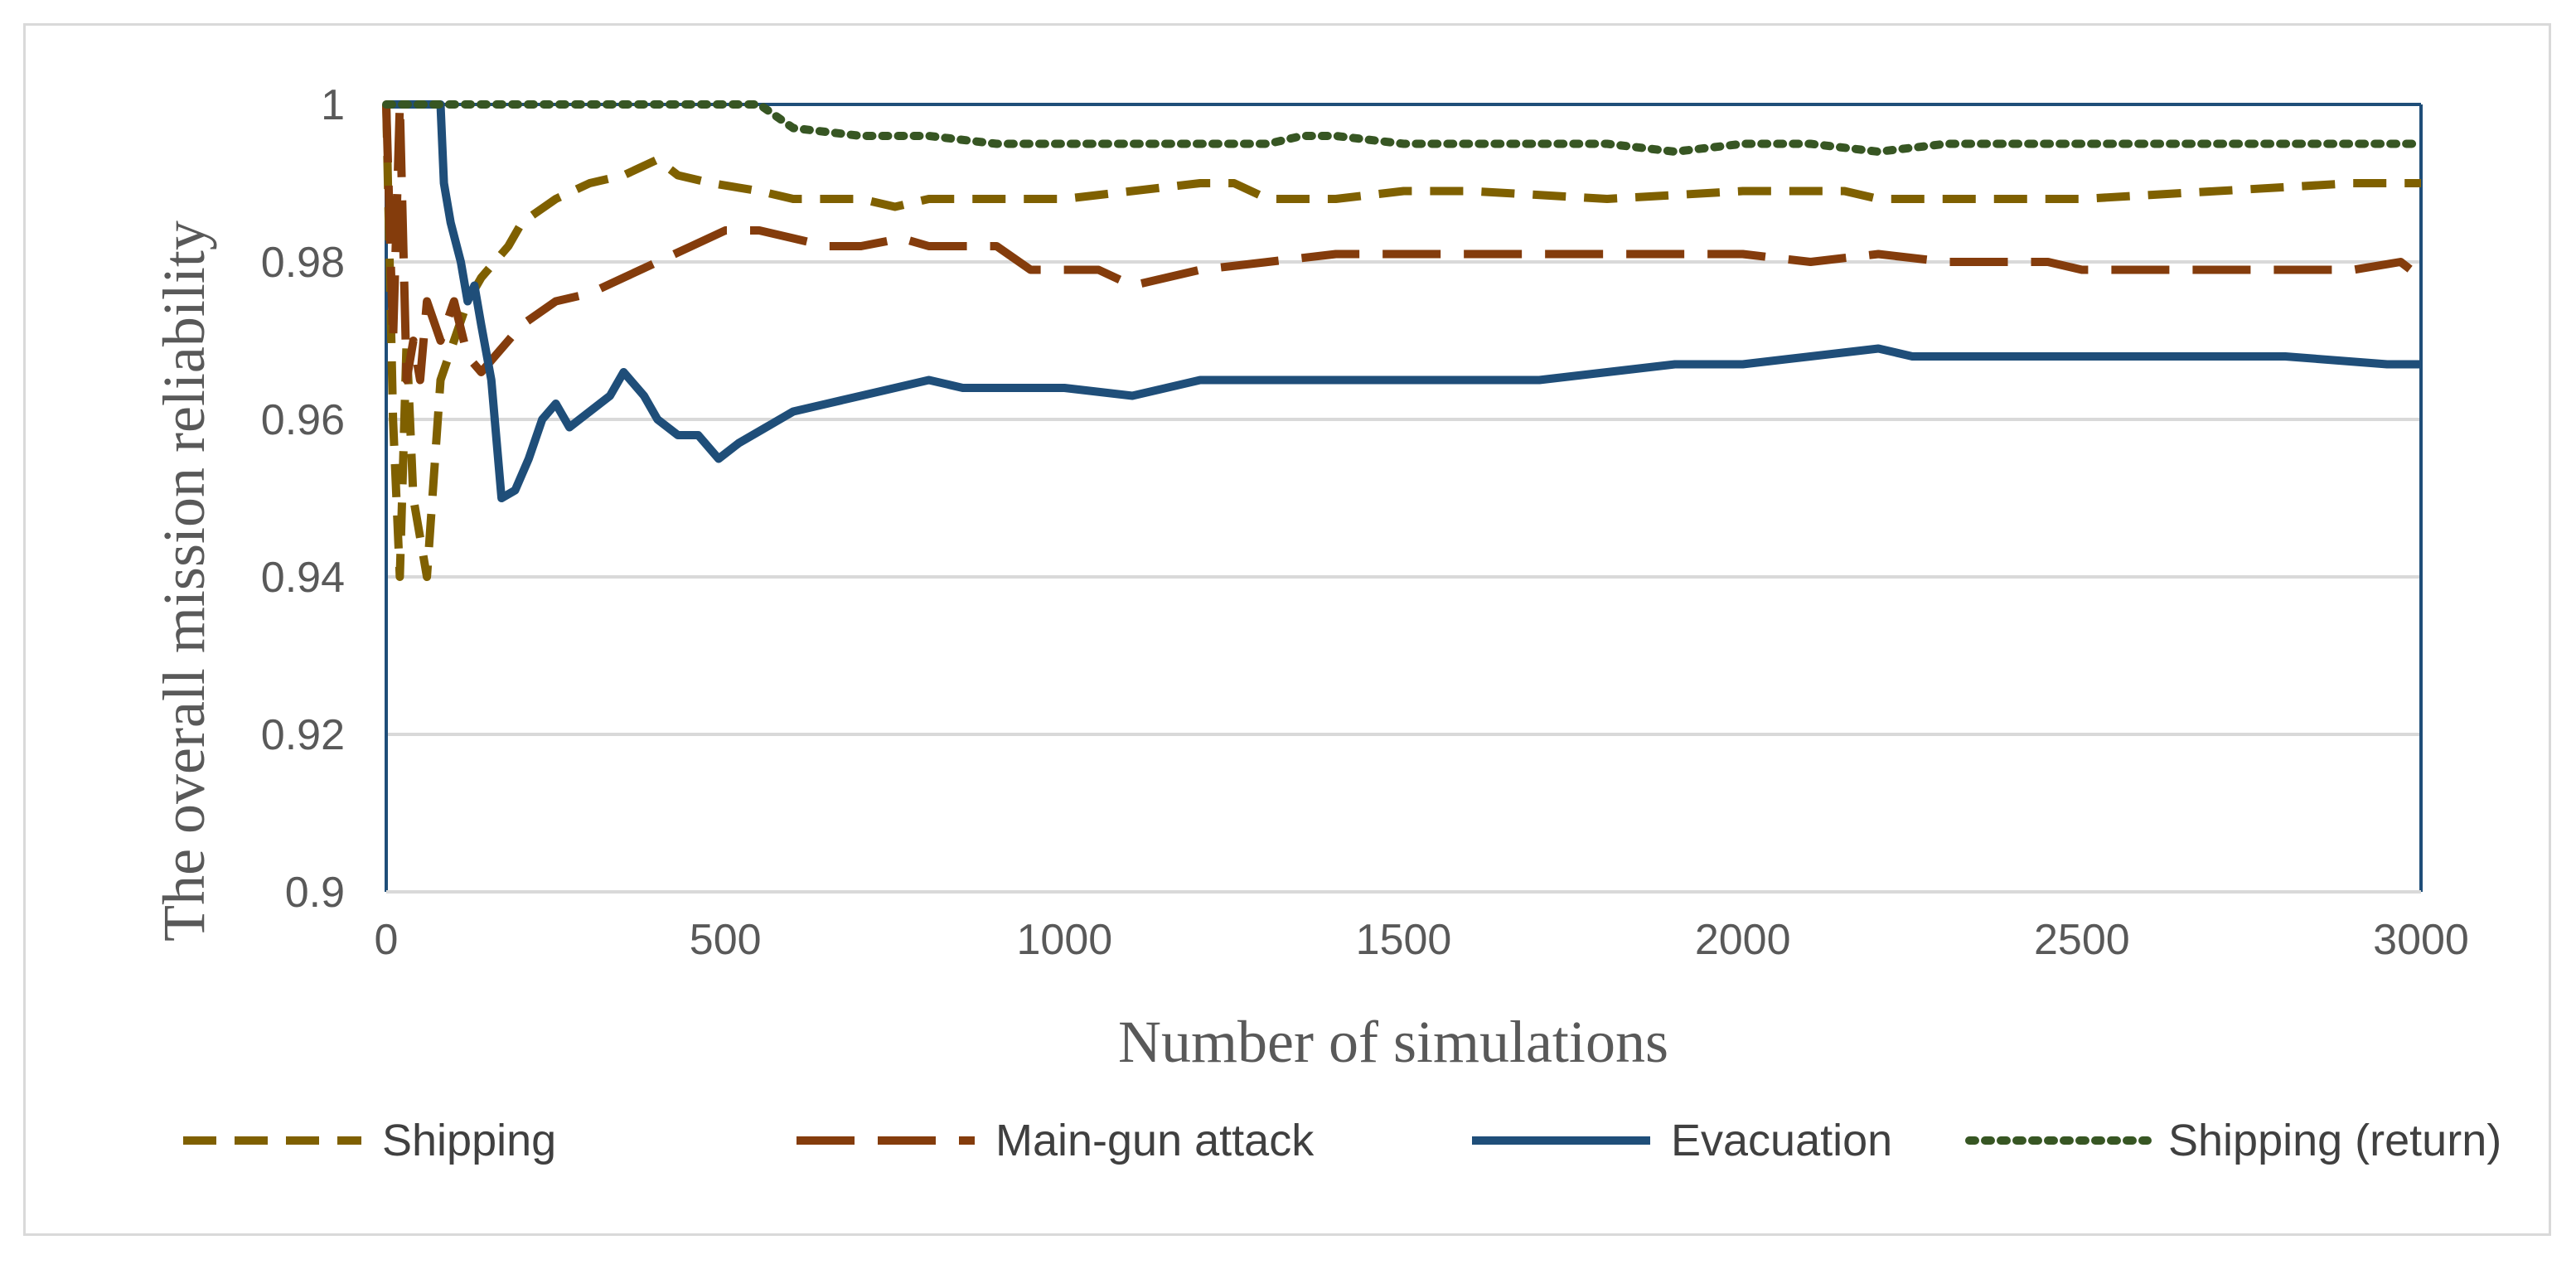 The image size is (2576, 1269). Describe the element at coordinates (387, 940) in the screenshot. I see `x-tick-label: 0` at that location.